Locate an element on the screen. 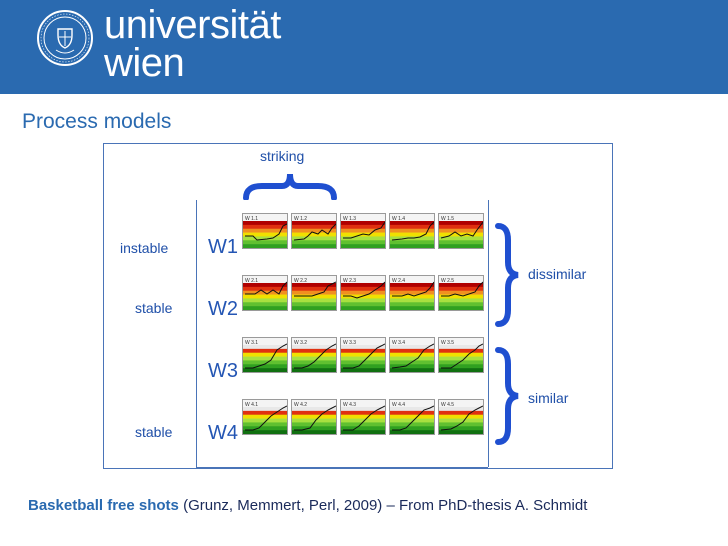 The height and width of the screenshot is (546, 728). caption-bold: Basketball free shots is located at coordinates (103, 505).